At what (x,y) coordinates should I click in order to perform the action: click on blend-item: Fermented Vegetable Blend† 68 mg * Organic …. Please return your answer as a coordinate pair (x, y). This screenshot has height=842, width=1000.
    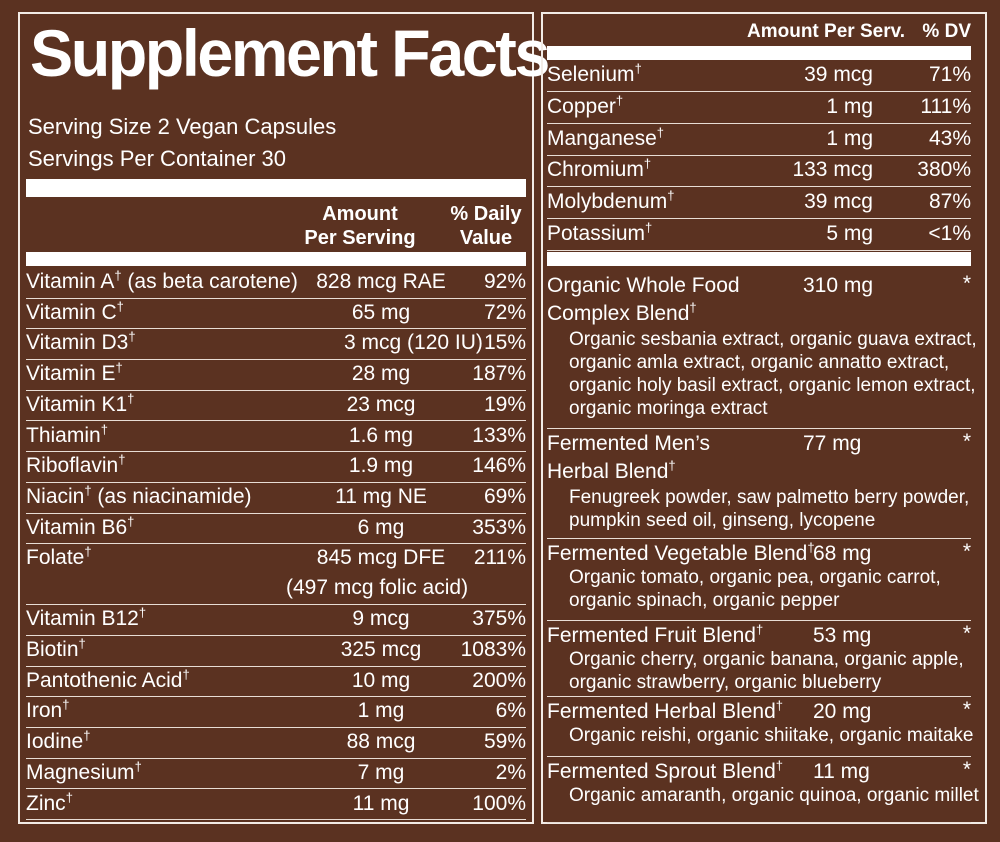
    Looking at the image, I should click on (759, 579).